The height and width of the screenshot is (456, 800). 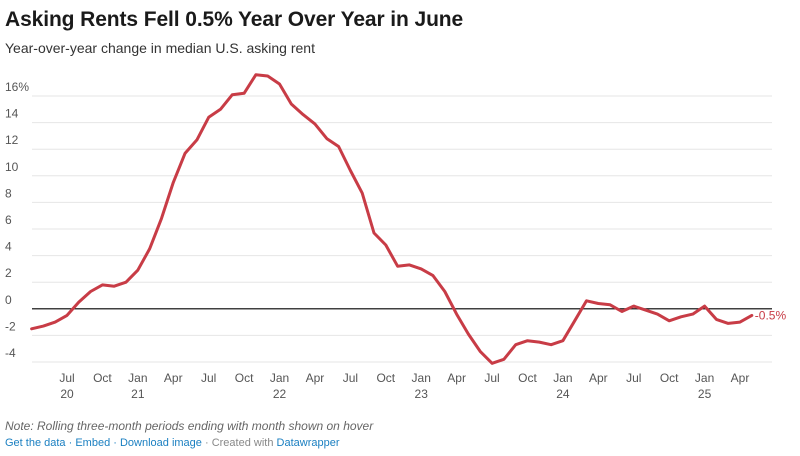 I want to click on y-tick-label: 12, so click(x=12, y=140).